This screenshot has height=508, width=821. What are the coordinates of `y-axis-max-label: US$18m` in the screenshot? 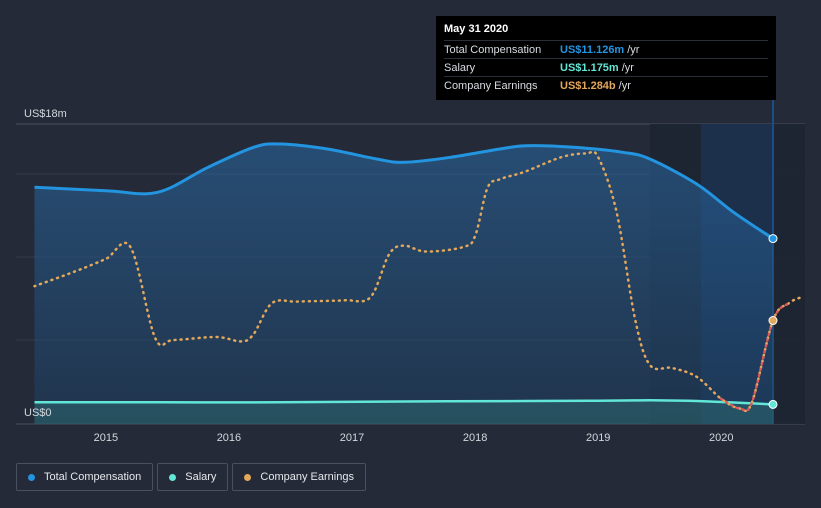 It's located at (45, 114).